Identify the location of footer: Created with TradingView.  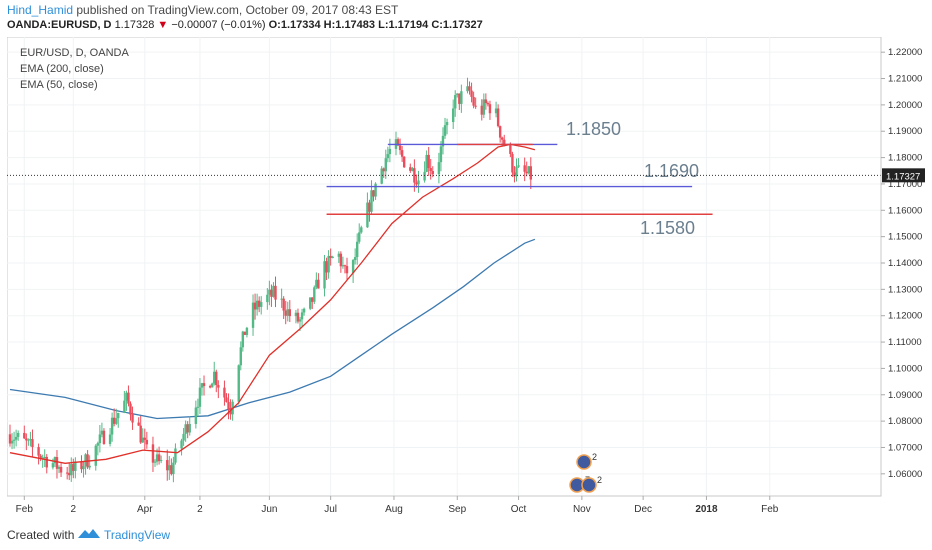
(466, 534).